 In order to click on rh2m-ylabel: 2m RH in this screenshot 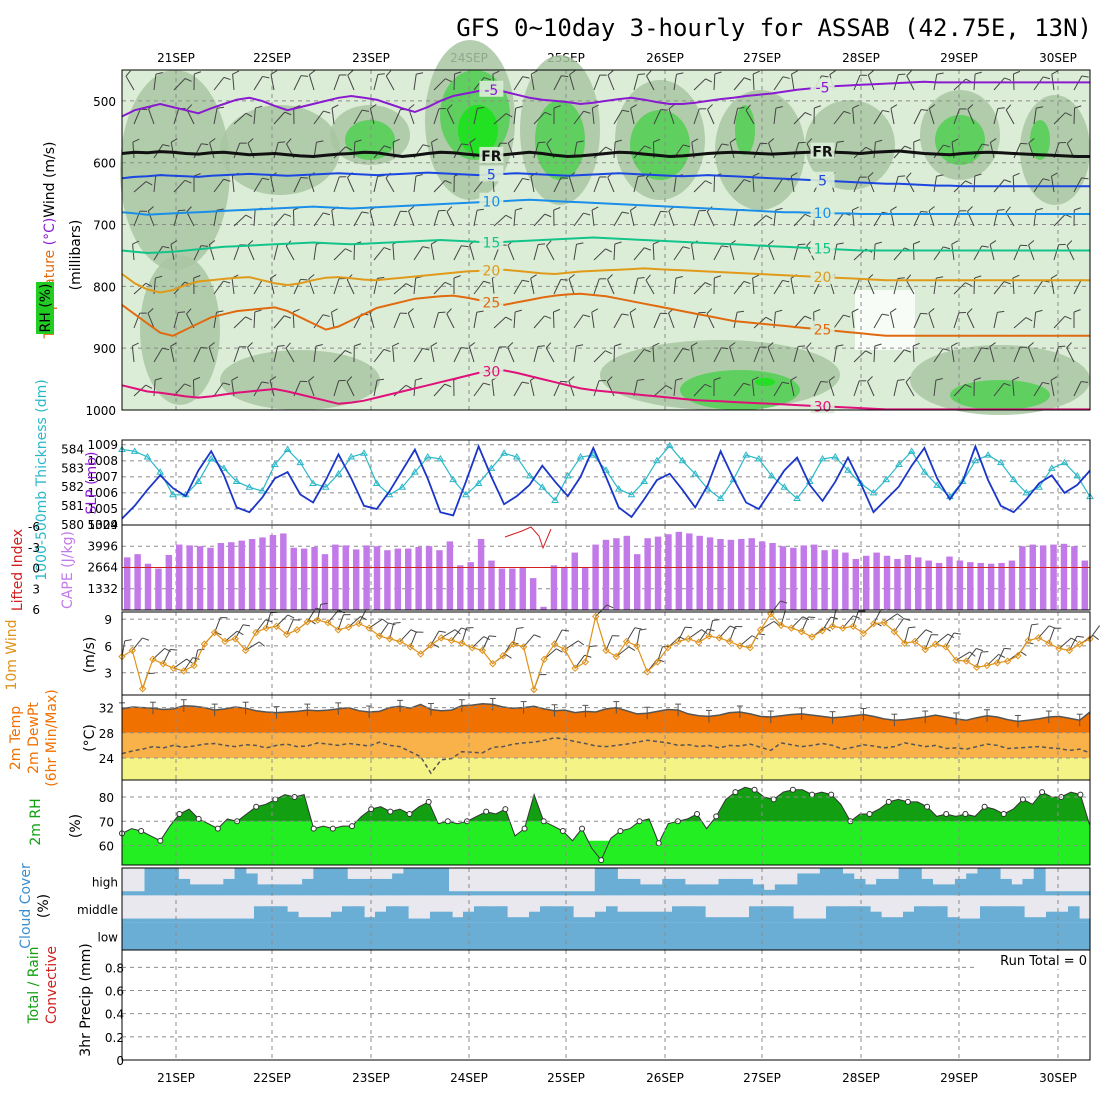, I will do `click(36, 821)`.